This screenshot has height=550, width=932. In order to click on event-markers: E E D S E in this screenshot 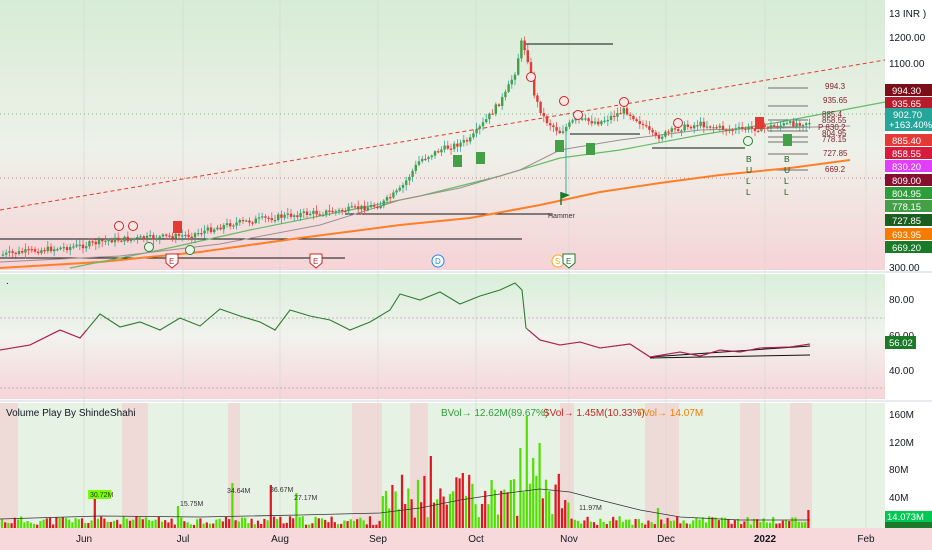, I will do `click(370, 261)`.